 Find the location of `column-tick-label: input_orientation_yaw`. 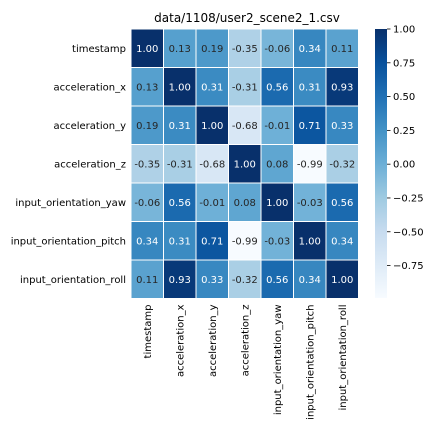

column-tick-label: input_orientation_yaw is located at coordinates (278, 360).